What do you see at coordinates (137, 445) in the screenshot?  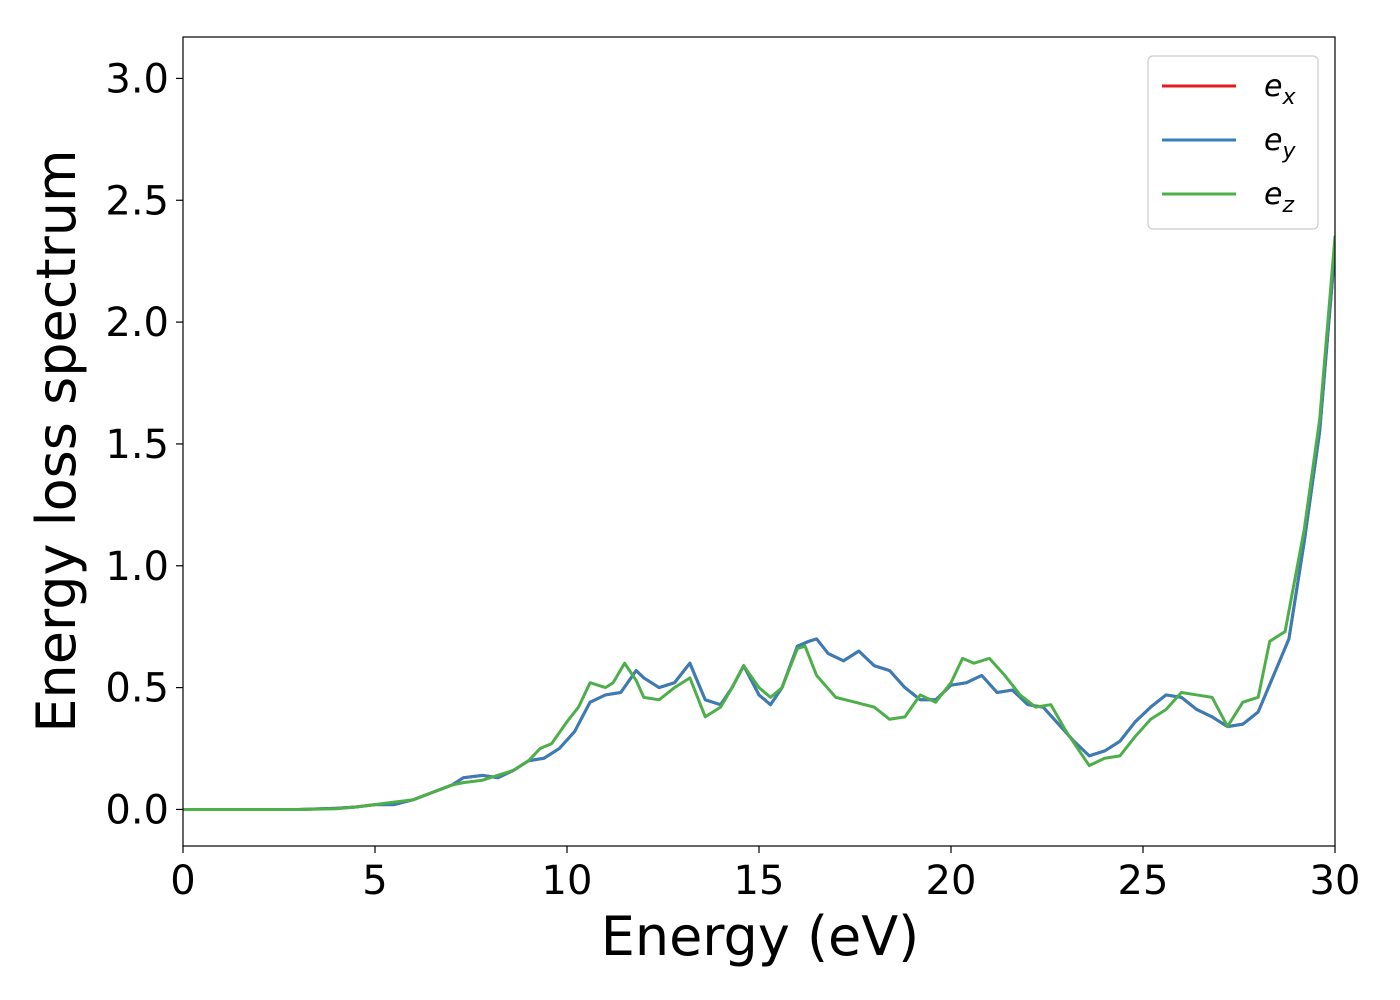 I see `y-tick-label: 1.5` at bounding box center [137, 445].